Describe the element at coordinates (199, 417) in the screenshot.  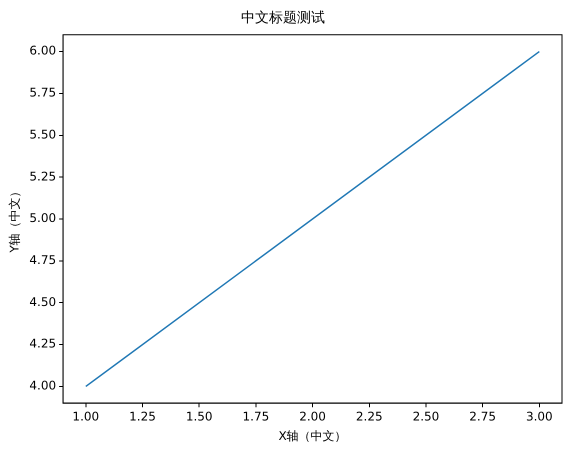
I see `x-tick-label: 1.50` at that location.